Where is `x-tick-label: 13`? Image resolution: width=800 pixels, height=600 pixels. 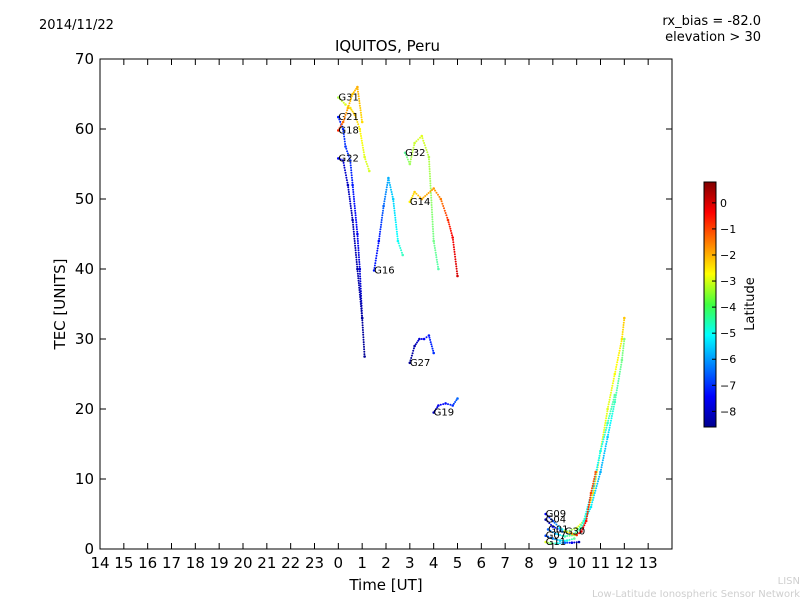
x-tick-label: 13 is located at coordinates (648, 563).